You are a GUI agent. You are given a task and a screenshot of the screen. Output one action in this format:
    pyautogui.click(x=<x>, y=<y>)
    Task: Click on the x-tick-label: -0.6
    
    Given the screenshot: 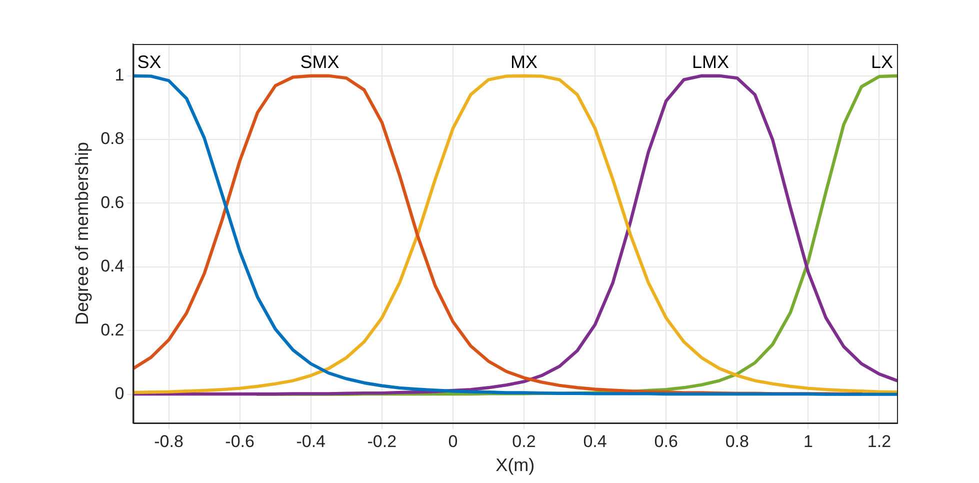 What is the action you would take?
    pyautogui.click(x=239, y=441)
    